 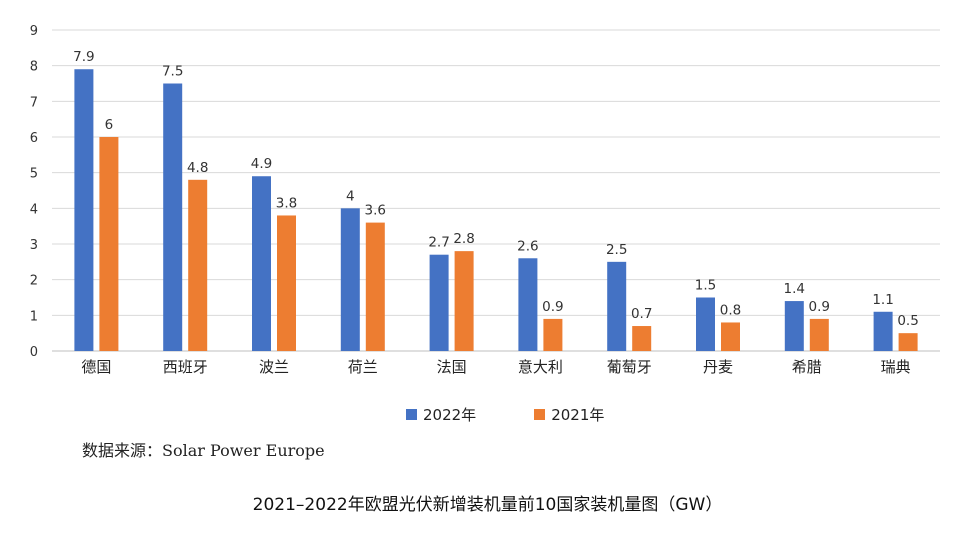 I want to click on y-tick-label: 2, so click(x=34, y=281).